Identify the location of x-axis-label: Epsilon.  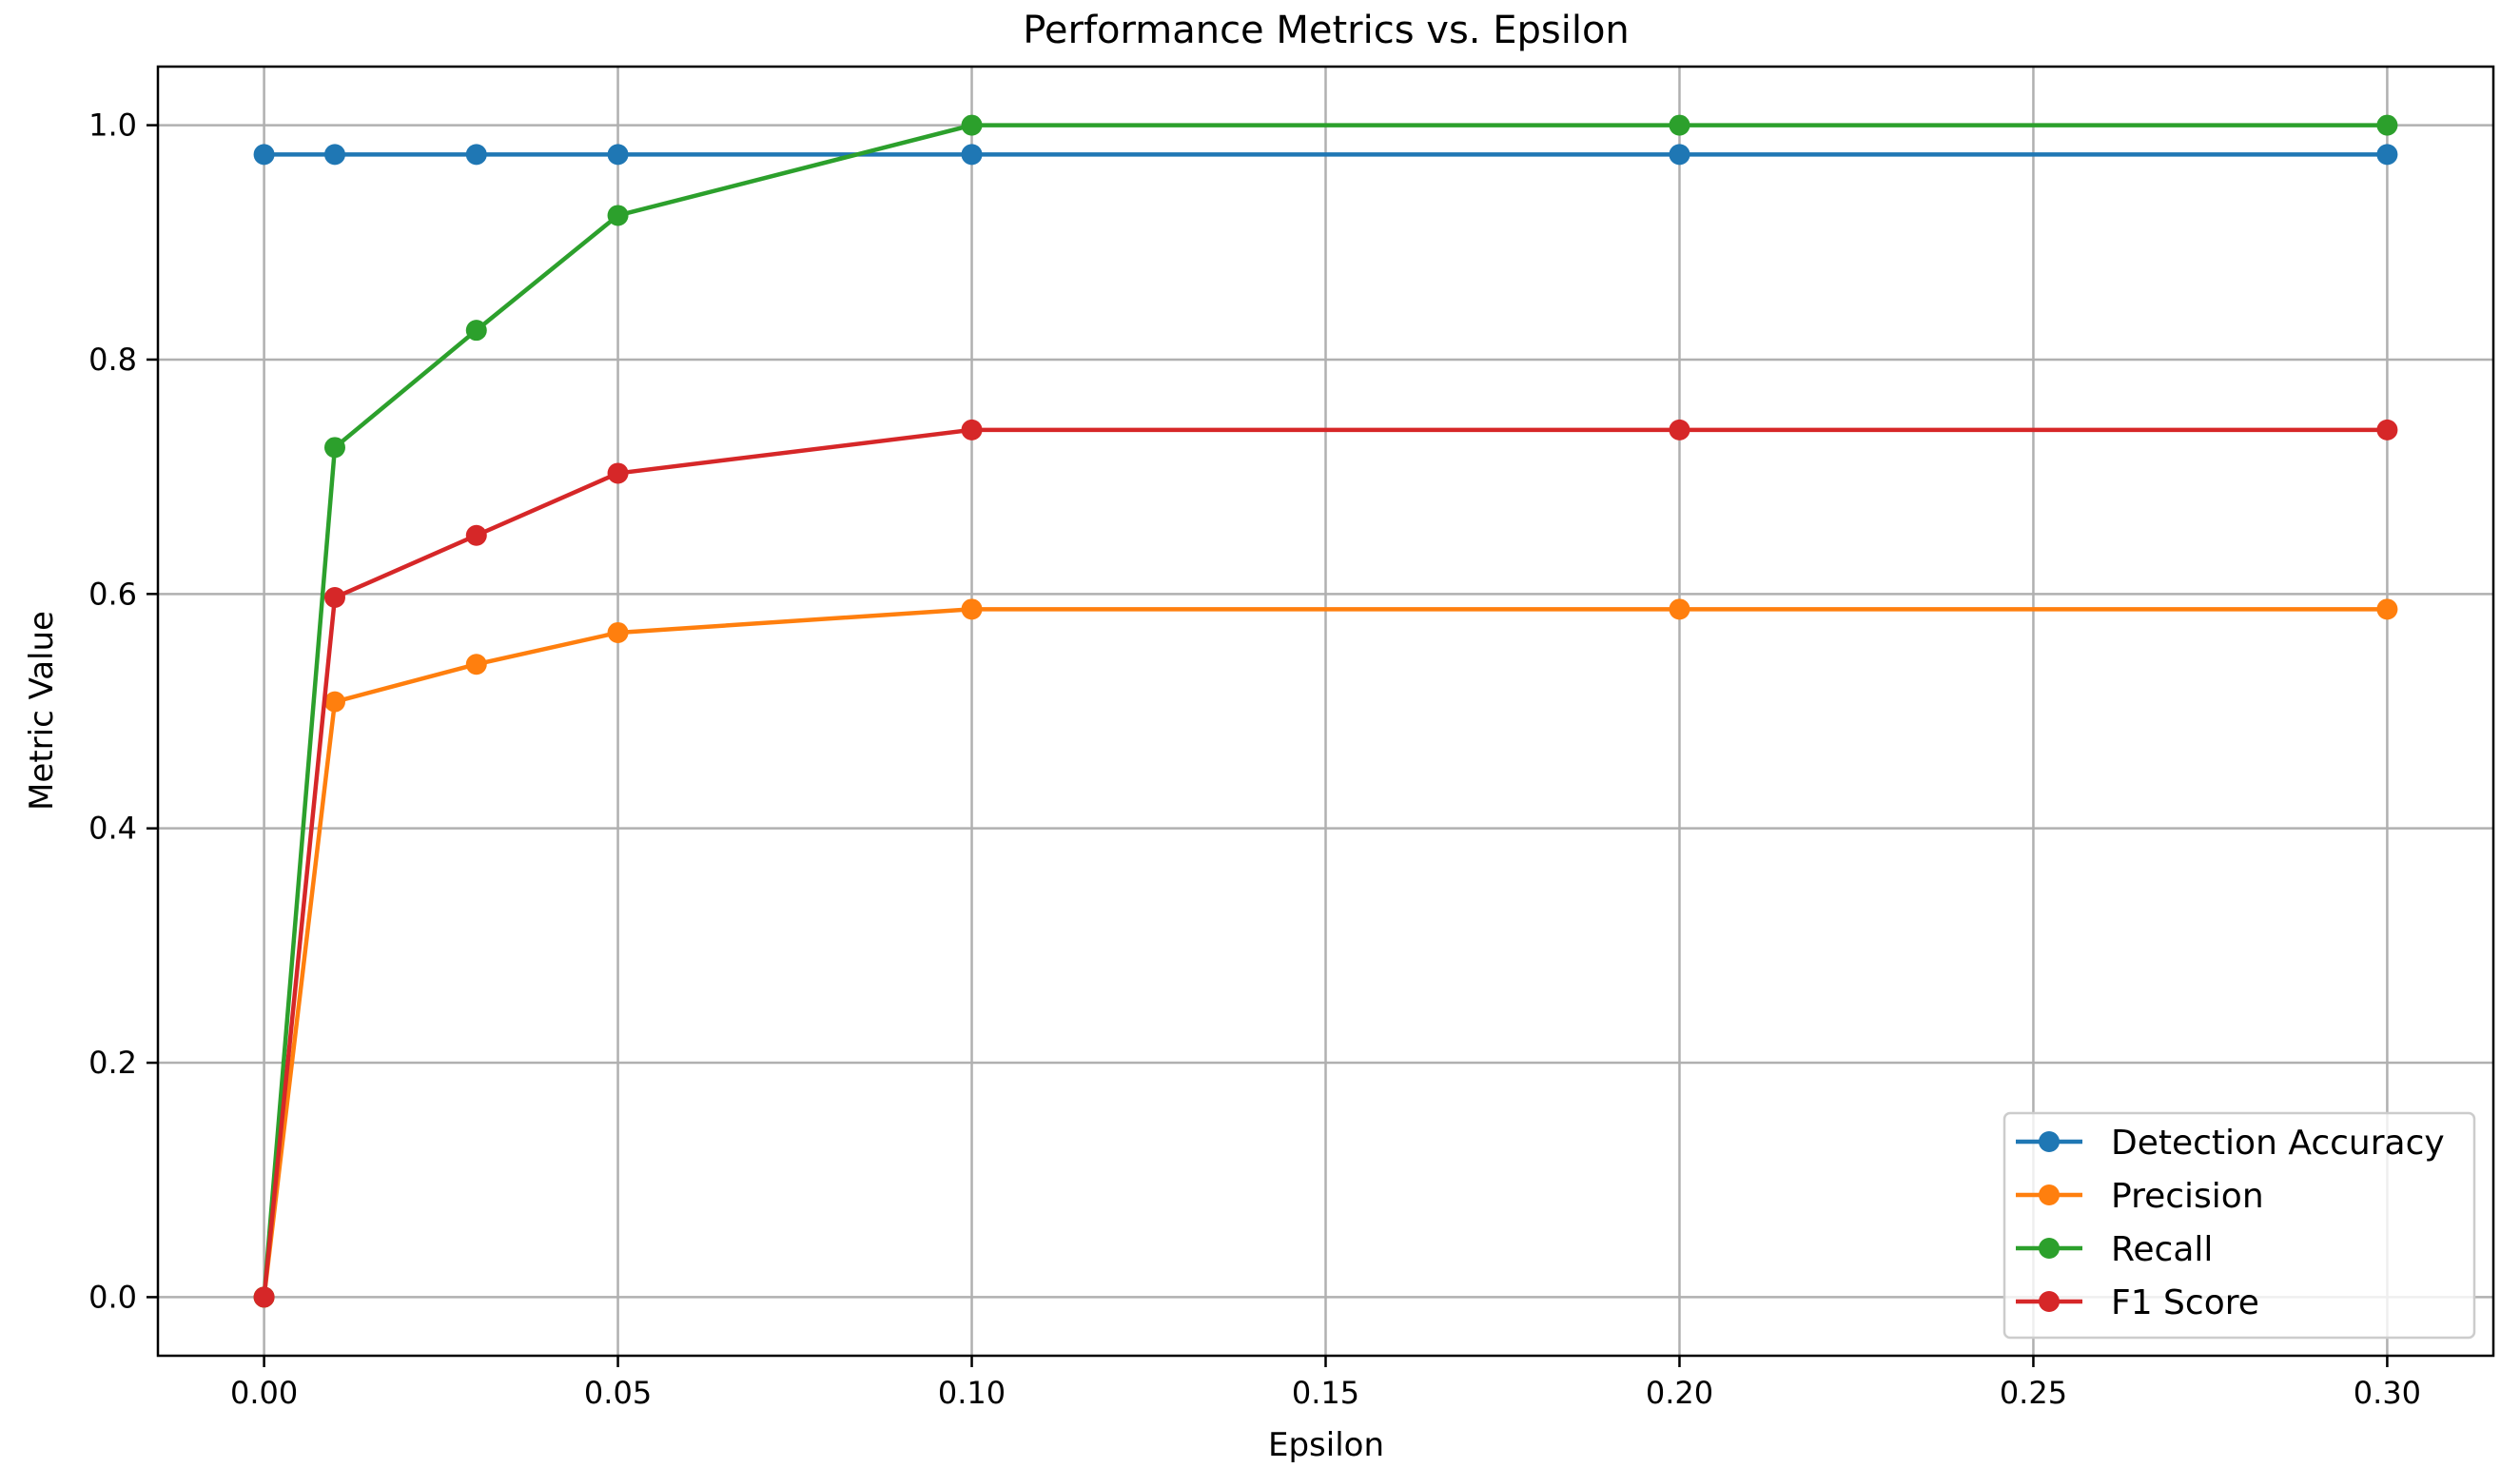
(1326, 1445).